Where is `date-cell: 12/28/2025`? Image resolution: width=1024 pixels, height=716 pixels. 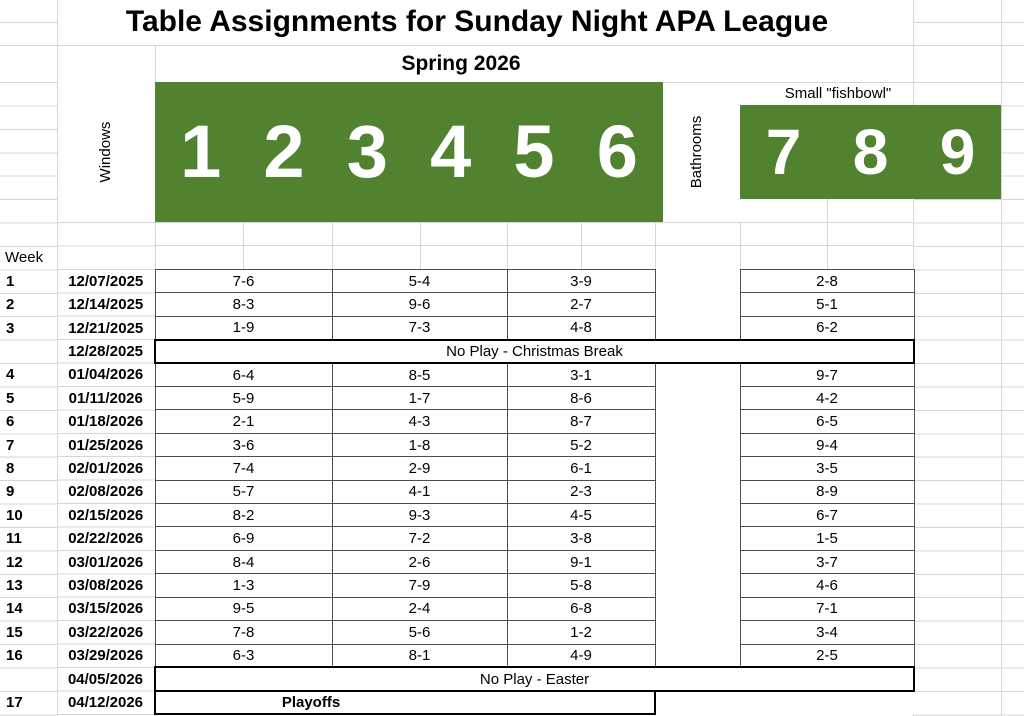 date-cell: 12/28/2025 is located at coordinates (105, 351).